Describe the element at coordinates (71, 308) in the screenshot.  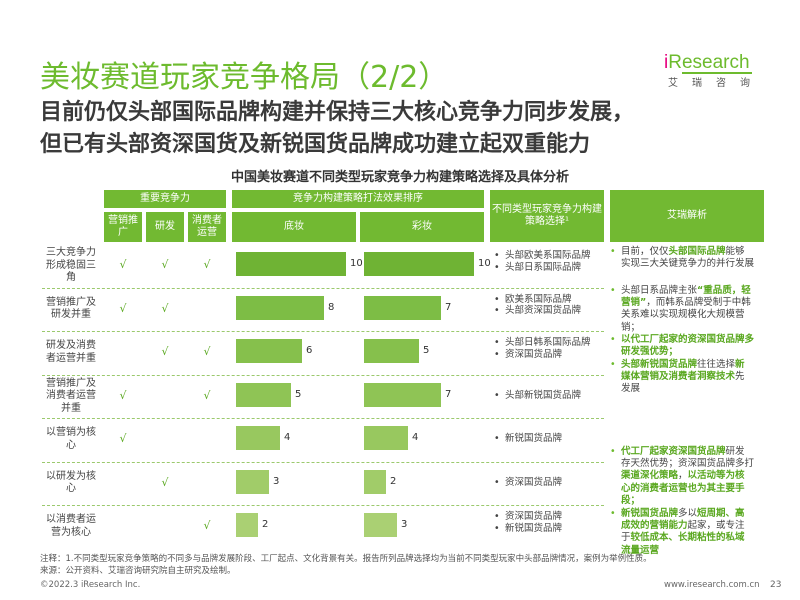
I see `row-label: 营销推广及研发并重` at that location.